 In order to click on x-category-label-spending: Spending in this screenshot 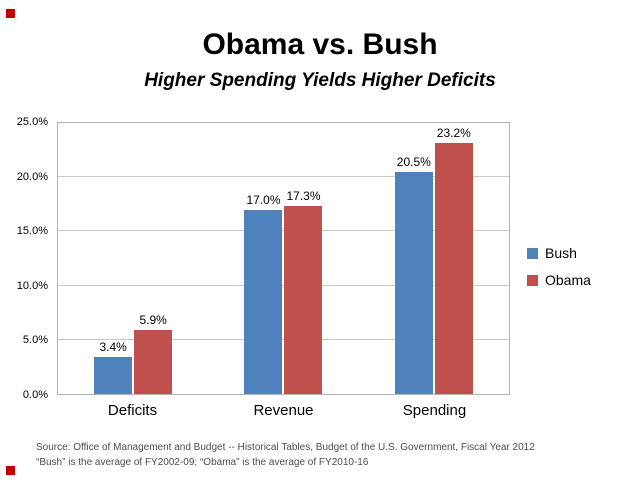, I will do `click(434, 410)`.